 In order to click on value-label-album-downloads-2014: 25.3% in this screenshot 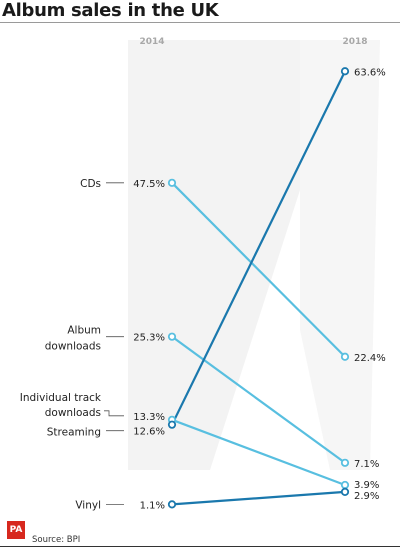, I will do `click(149, 338)`.